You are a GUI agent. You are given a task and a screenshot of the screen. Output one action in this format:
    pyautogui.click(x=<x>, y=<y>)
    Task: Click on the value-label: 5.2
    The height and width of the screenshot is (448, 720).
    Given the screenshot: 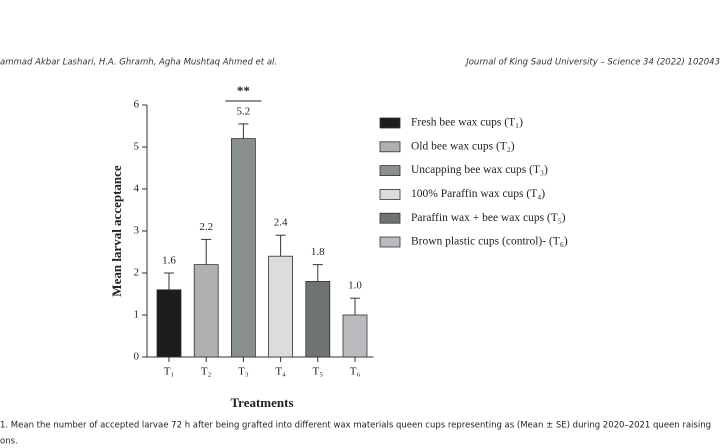 What is the action you would take?
    pyautogui.click(x=244, y=111)
    